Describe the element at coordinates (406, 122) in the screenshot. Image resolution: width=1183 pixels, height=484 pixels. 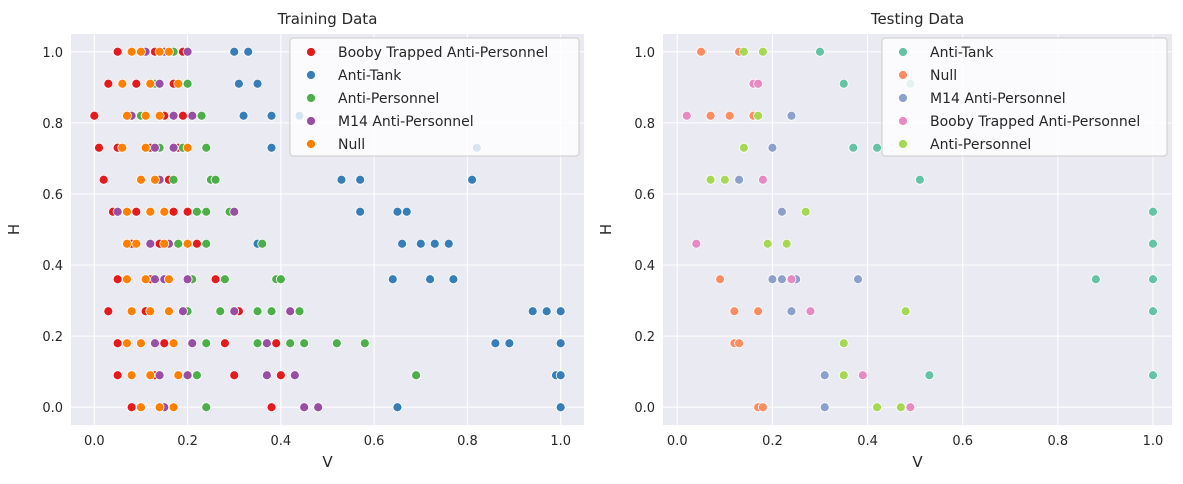
I see `legend-label: M14 Anti-Personnel` at that location.